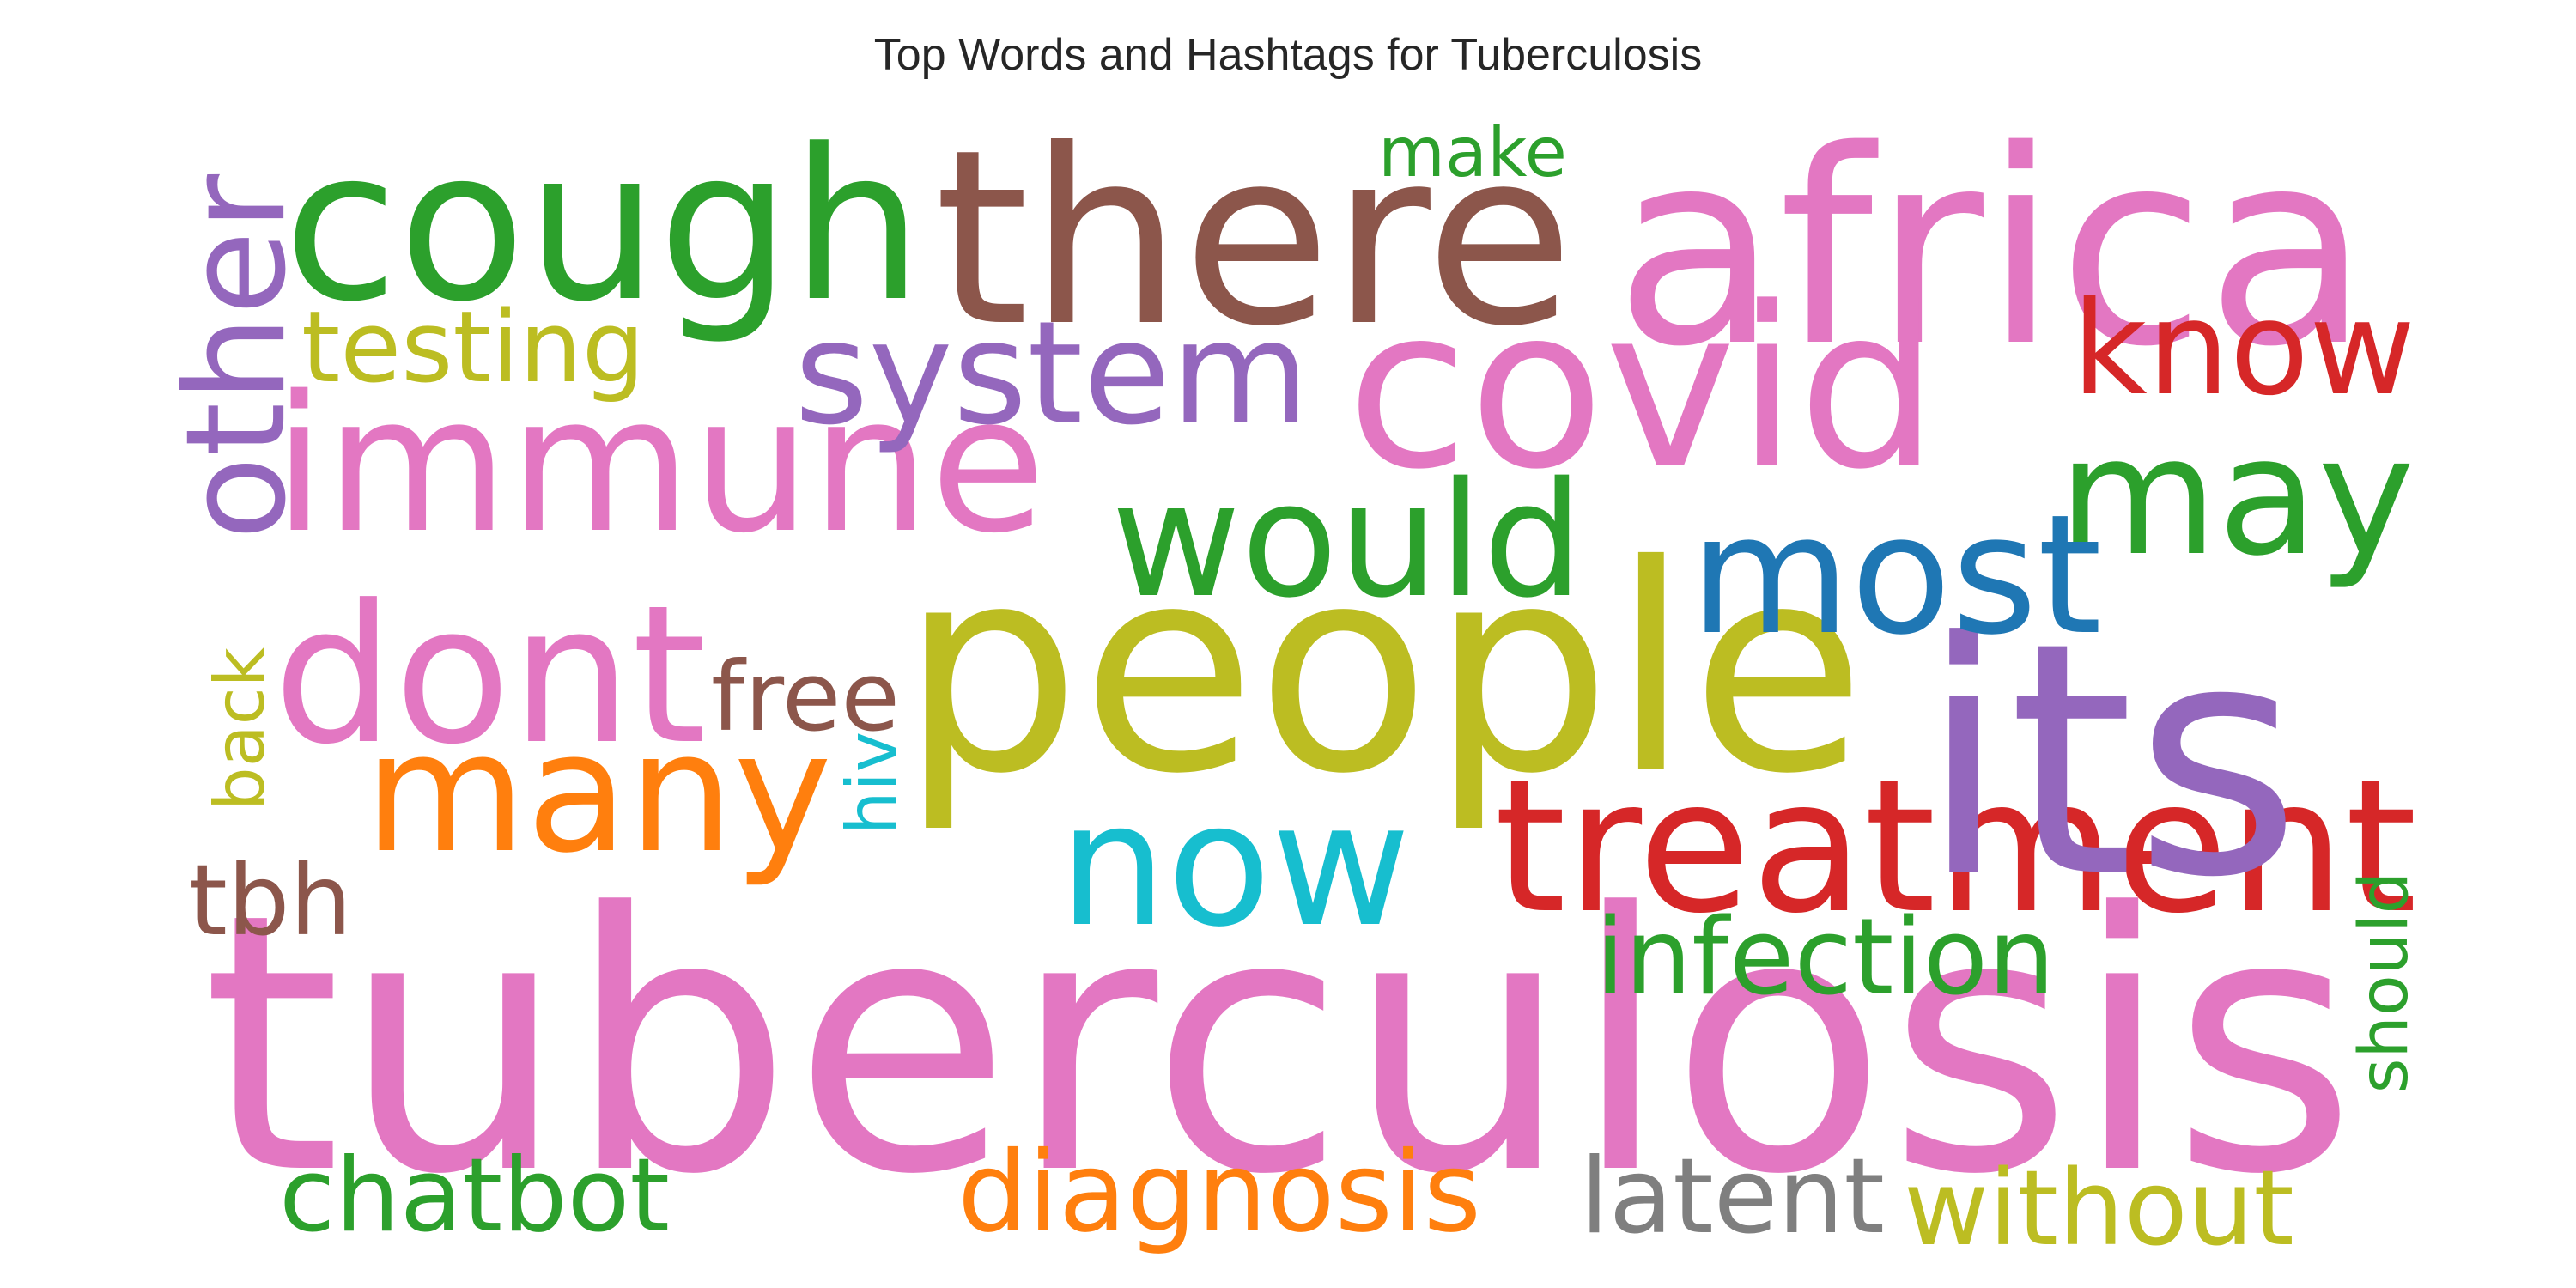  Describe the element at coordinates (1733, 1196) in the screenshot. I see `word-latent: latent` at that location.